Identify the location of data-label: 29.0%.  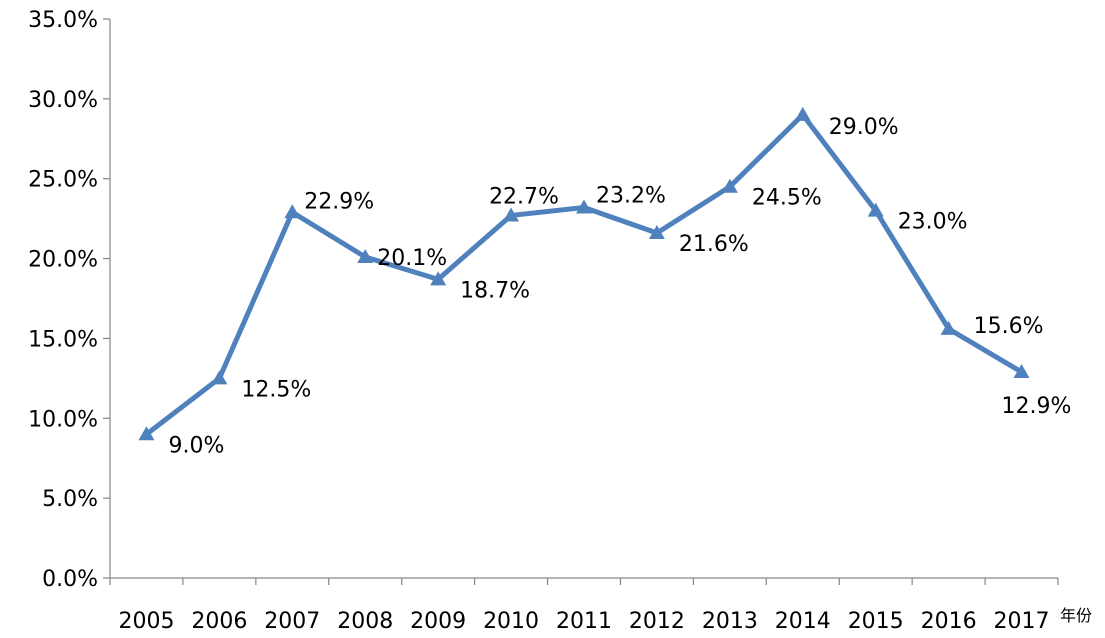
(864, 127).